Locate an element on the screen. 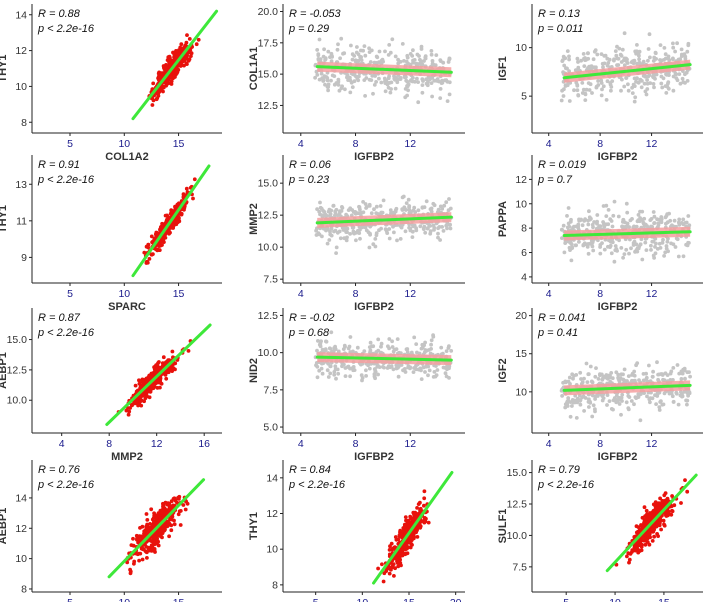 The width and height of the screenshot is (709, 607). stat-p: p < 2.2e-16 is located at coordinates (66, 485).